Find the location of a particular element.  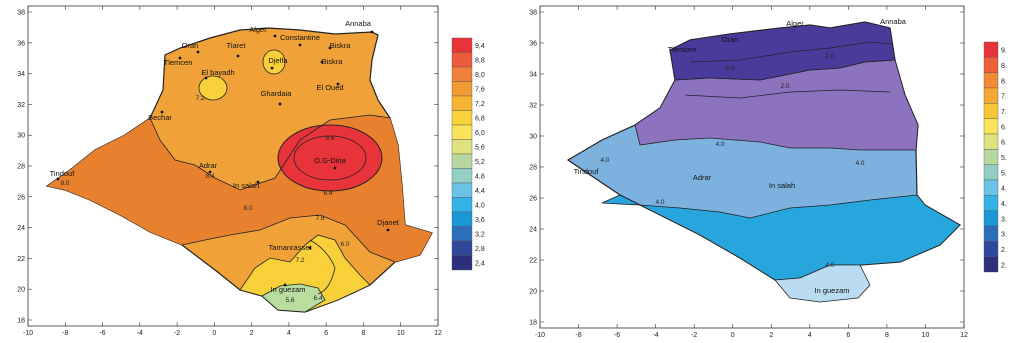

contour-label: 6.0 is located at coordinates (344, 244).